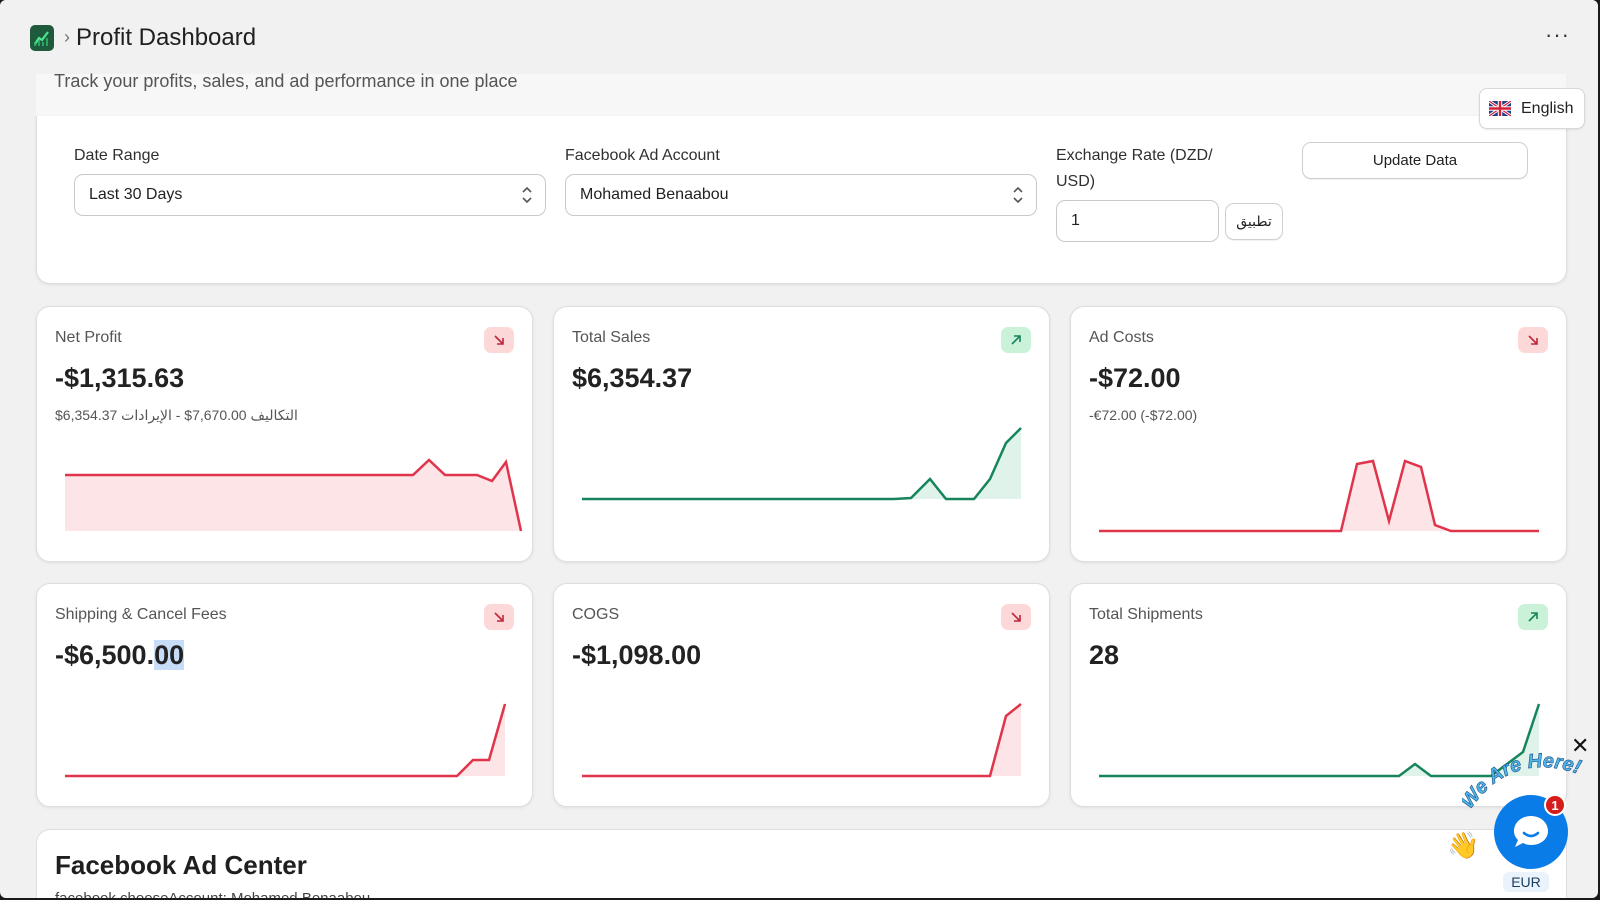 The image size is (1600, 900). What do you see at coordinates (1500, 108) in the screenshot?
I see `uk-flag-icon` at bounding box center [1500, 108].